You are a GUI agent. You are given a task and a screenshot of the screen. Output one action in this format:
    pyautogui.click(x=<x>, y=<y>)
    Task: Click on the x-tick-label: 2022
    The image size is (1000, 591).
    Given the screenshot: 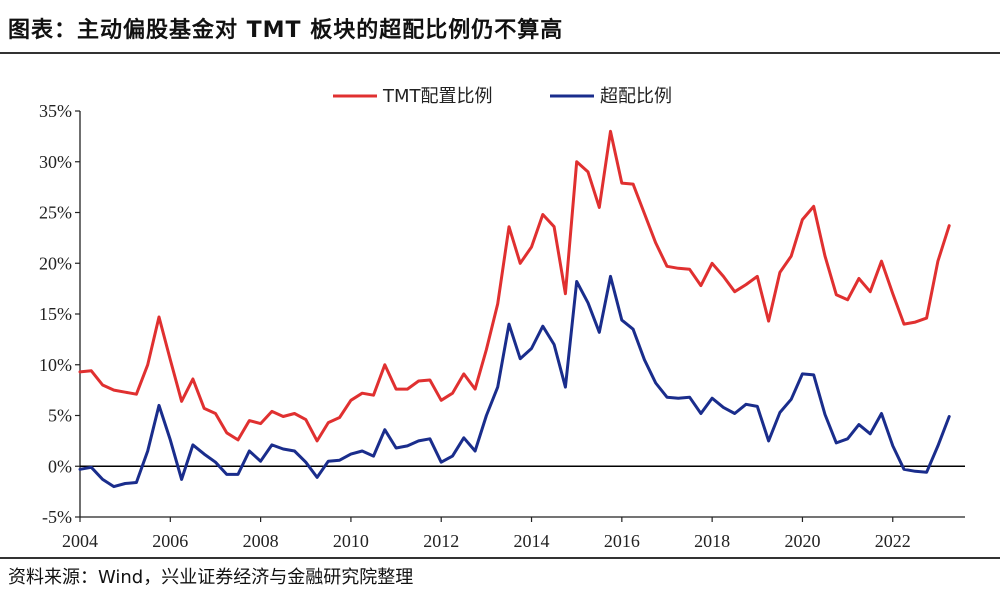 What is the action you would take?
    pyautogui.click(x=893, y=541)
    